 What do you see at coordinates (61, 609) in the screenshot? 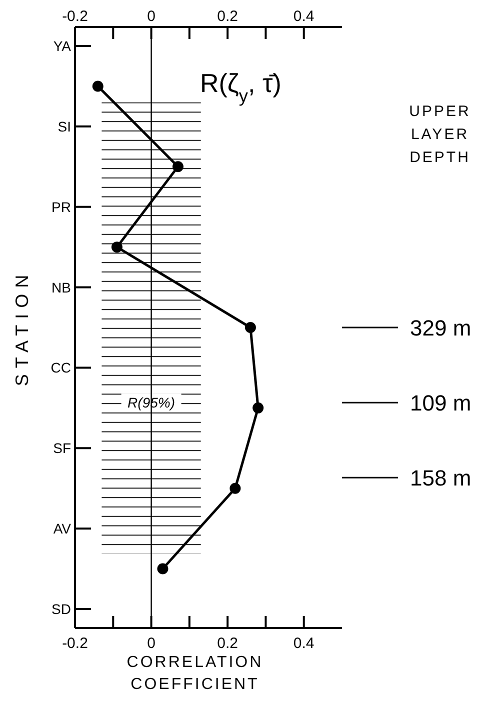
I see `y-tick-label: SD` at bounding box center [61, 609].